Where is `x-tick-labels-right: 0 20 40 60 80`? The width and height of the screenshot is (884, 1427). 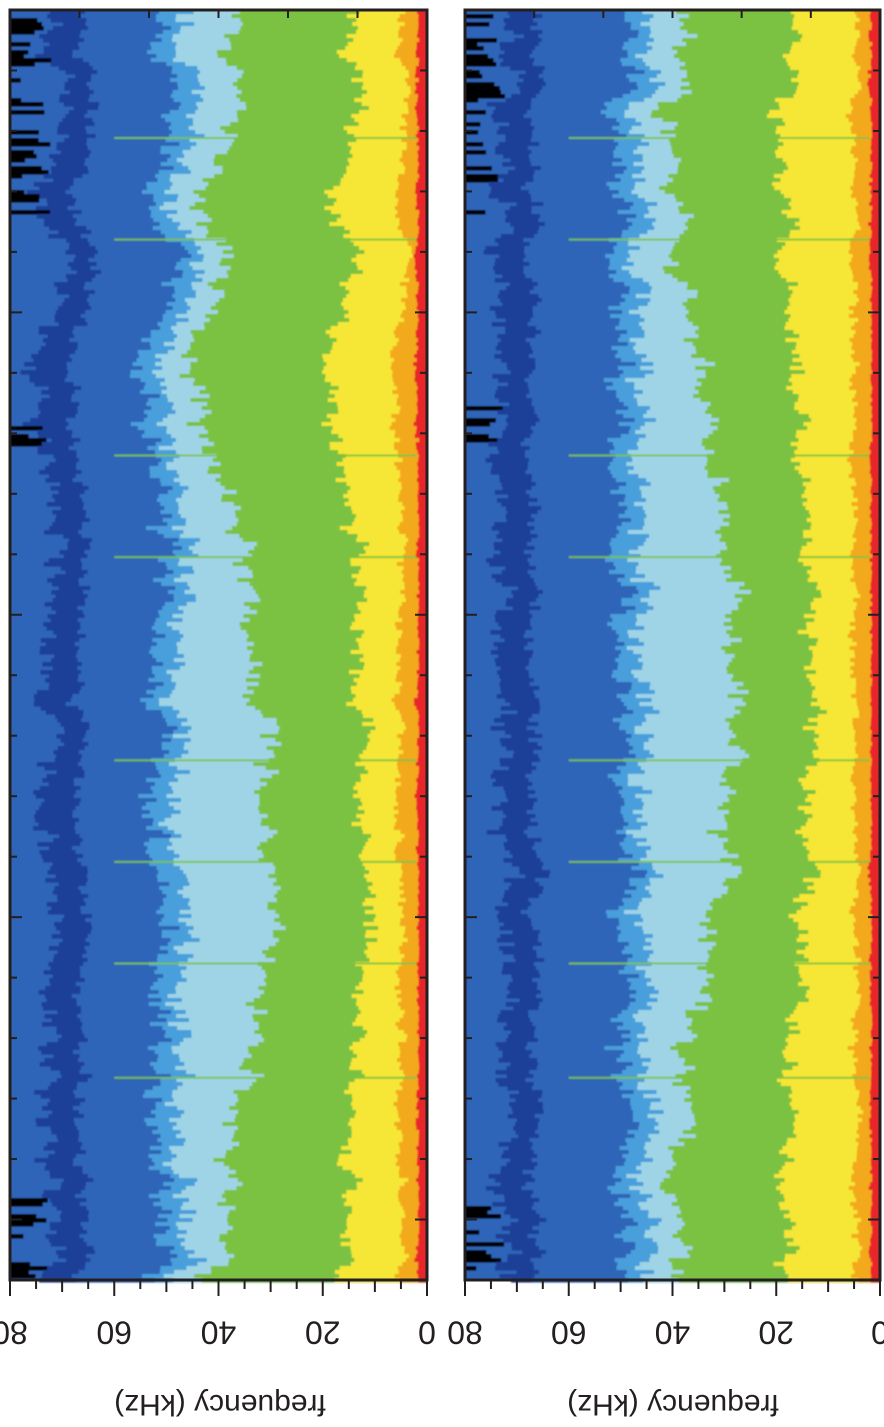
x-tick-labels-right: 0 20 40 60 80 is located at coordinates (665, 1333).